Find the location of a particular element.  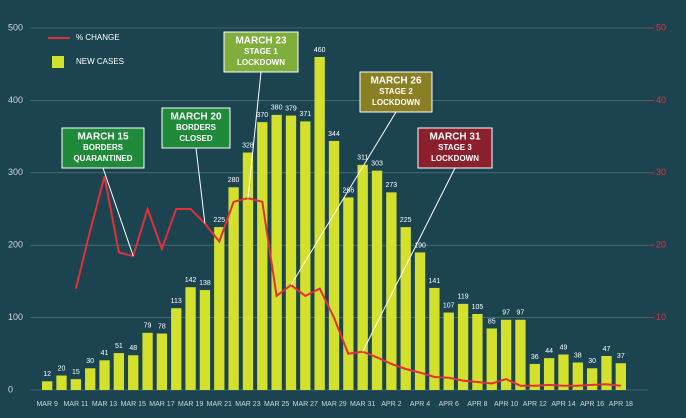

bar-value-label: 344 is located at coordinates (334, 134).